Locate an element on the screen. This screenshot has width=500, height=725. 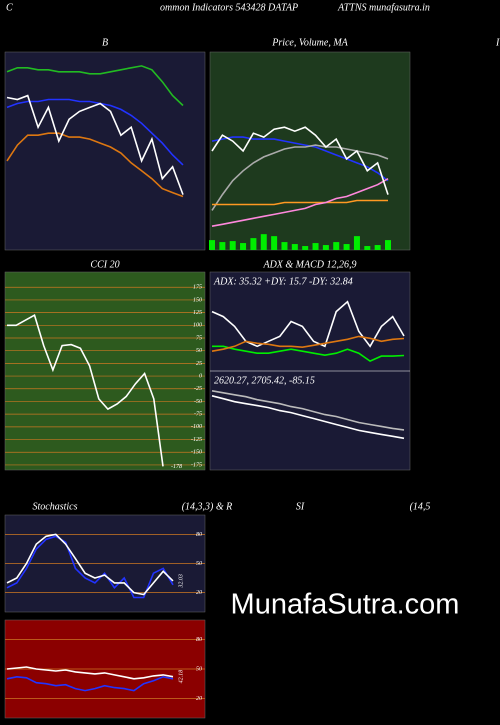
panel-title: SI is located at coordinates (300, 506).